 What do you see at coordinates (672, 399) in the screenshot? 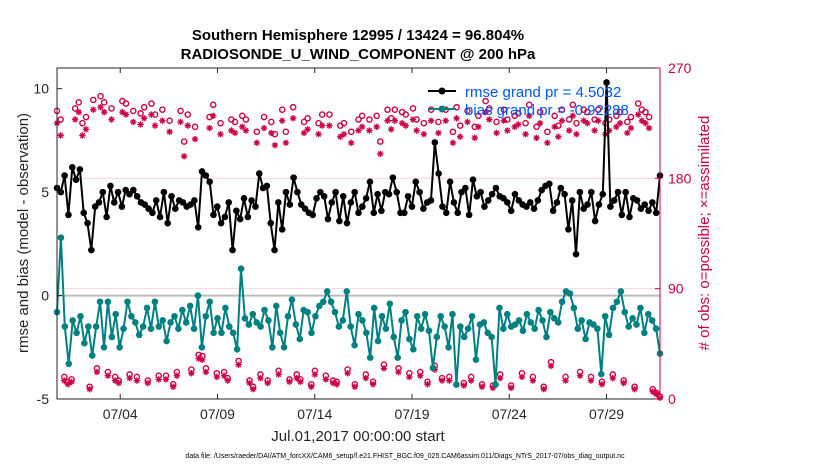
I see `y-tick-label-right-0: 0` at bounding box center [672, 399].